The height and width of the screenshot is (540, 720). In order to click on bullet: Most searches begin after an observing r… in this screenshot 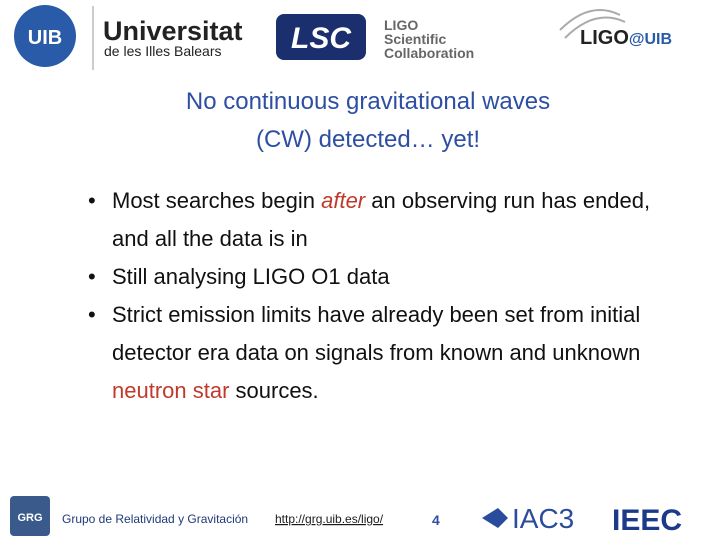, I will do `click(373, 220)`.